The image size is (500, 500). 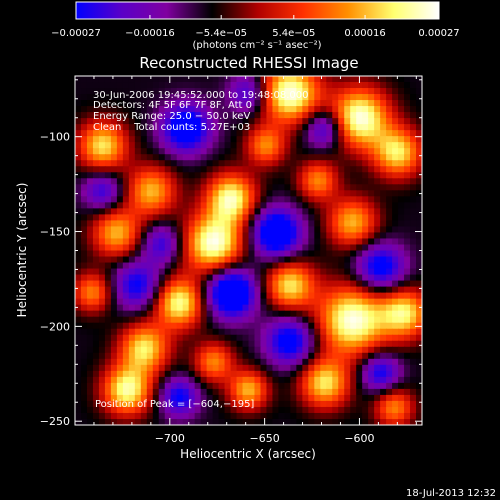 What do you see at coordinates (174, 404) in the screenshot?
I see `annotation-peak-position: Position of Peak = [−604,−195]` at bounding box center [174, 404].